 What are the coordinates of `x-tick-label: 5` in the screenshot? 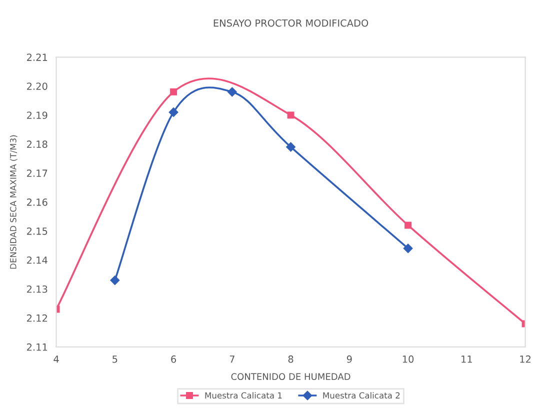 It's located at (115, 359).